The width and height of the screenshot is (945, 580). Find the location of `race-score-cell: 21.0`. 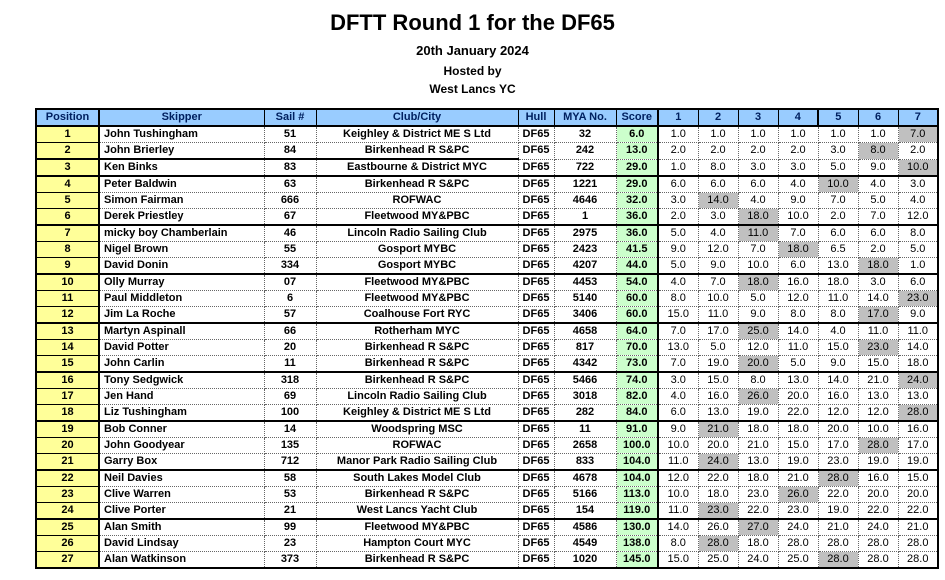

race-score-cell: 21.0 is located at coordinates (798, 478).